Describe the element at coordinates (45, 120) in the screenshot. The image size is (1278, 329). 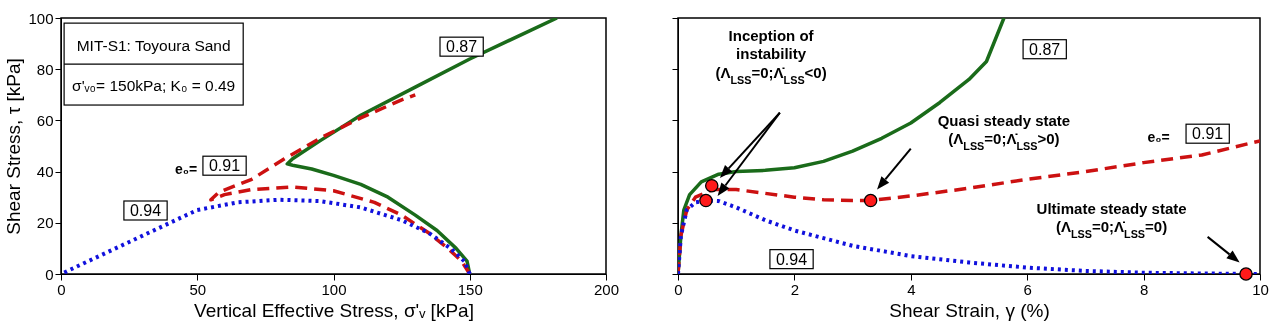
I see `y-tick-label: 60` at that location.